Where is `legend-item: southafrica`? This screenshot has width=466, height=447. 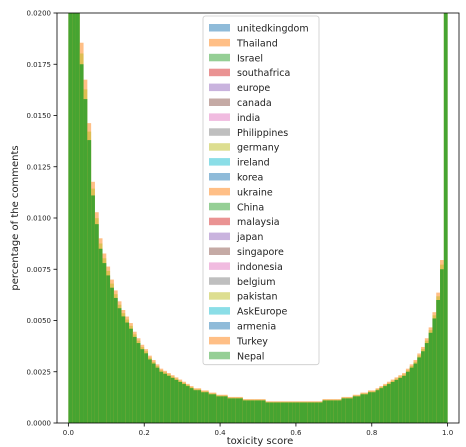 legend-item: southafrica is located at coordinates (249, 73).